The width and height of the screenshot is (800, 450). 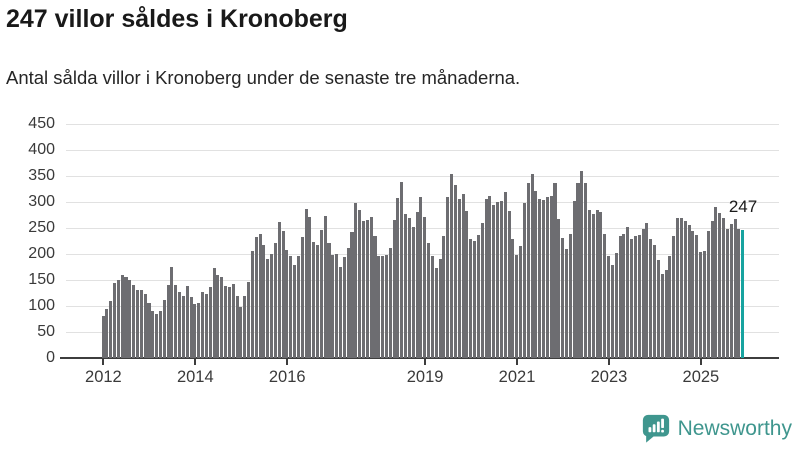 What do you see at coordinates (41, 227) in the screenshot?
I see `y-tick-label: 250` at bounding box center [41, 227].